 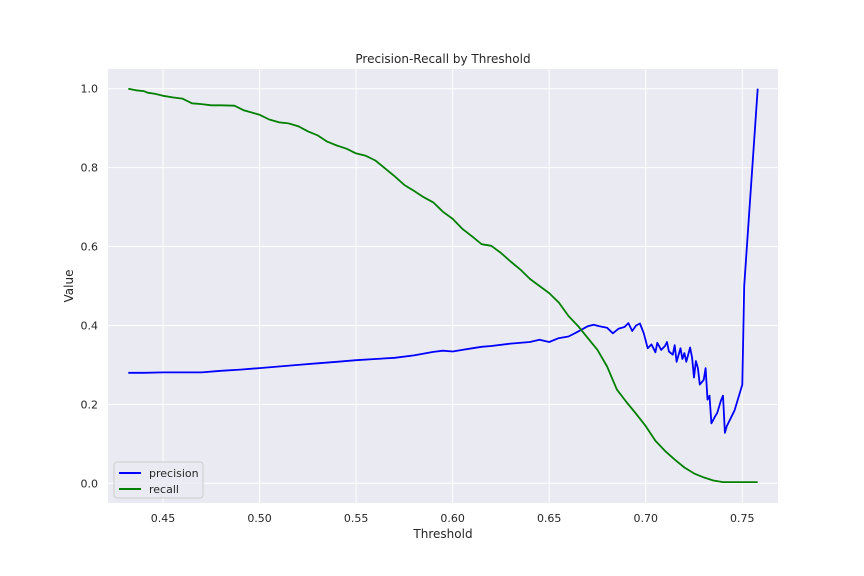 What do you see at coordinates (163, 518) in the screenshot?
I see `x-tick-label: 0.45` at bounding box center [163, 518].